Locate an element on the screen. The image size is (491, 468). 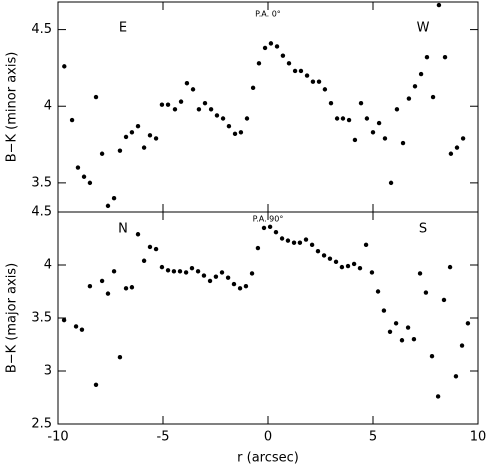
annotation: W is located at coordinates (423, 28).